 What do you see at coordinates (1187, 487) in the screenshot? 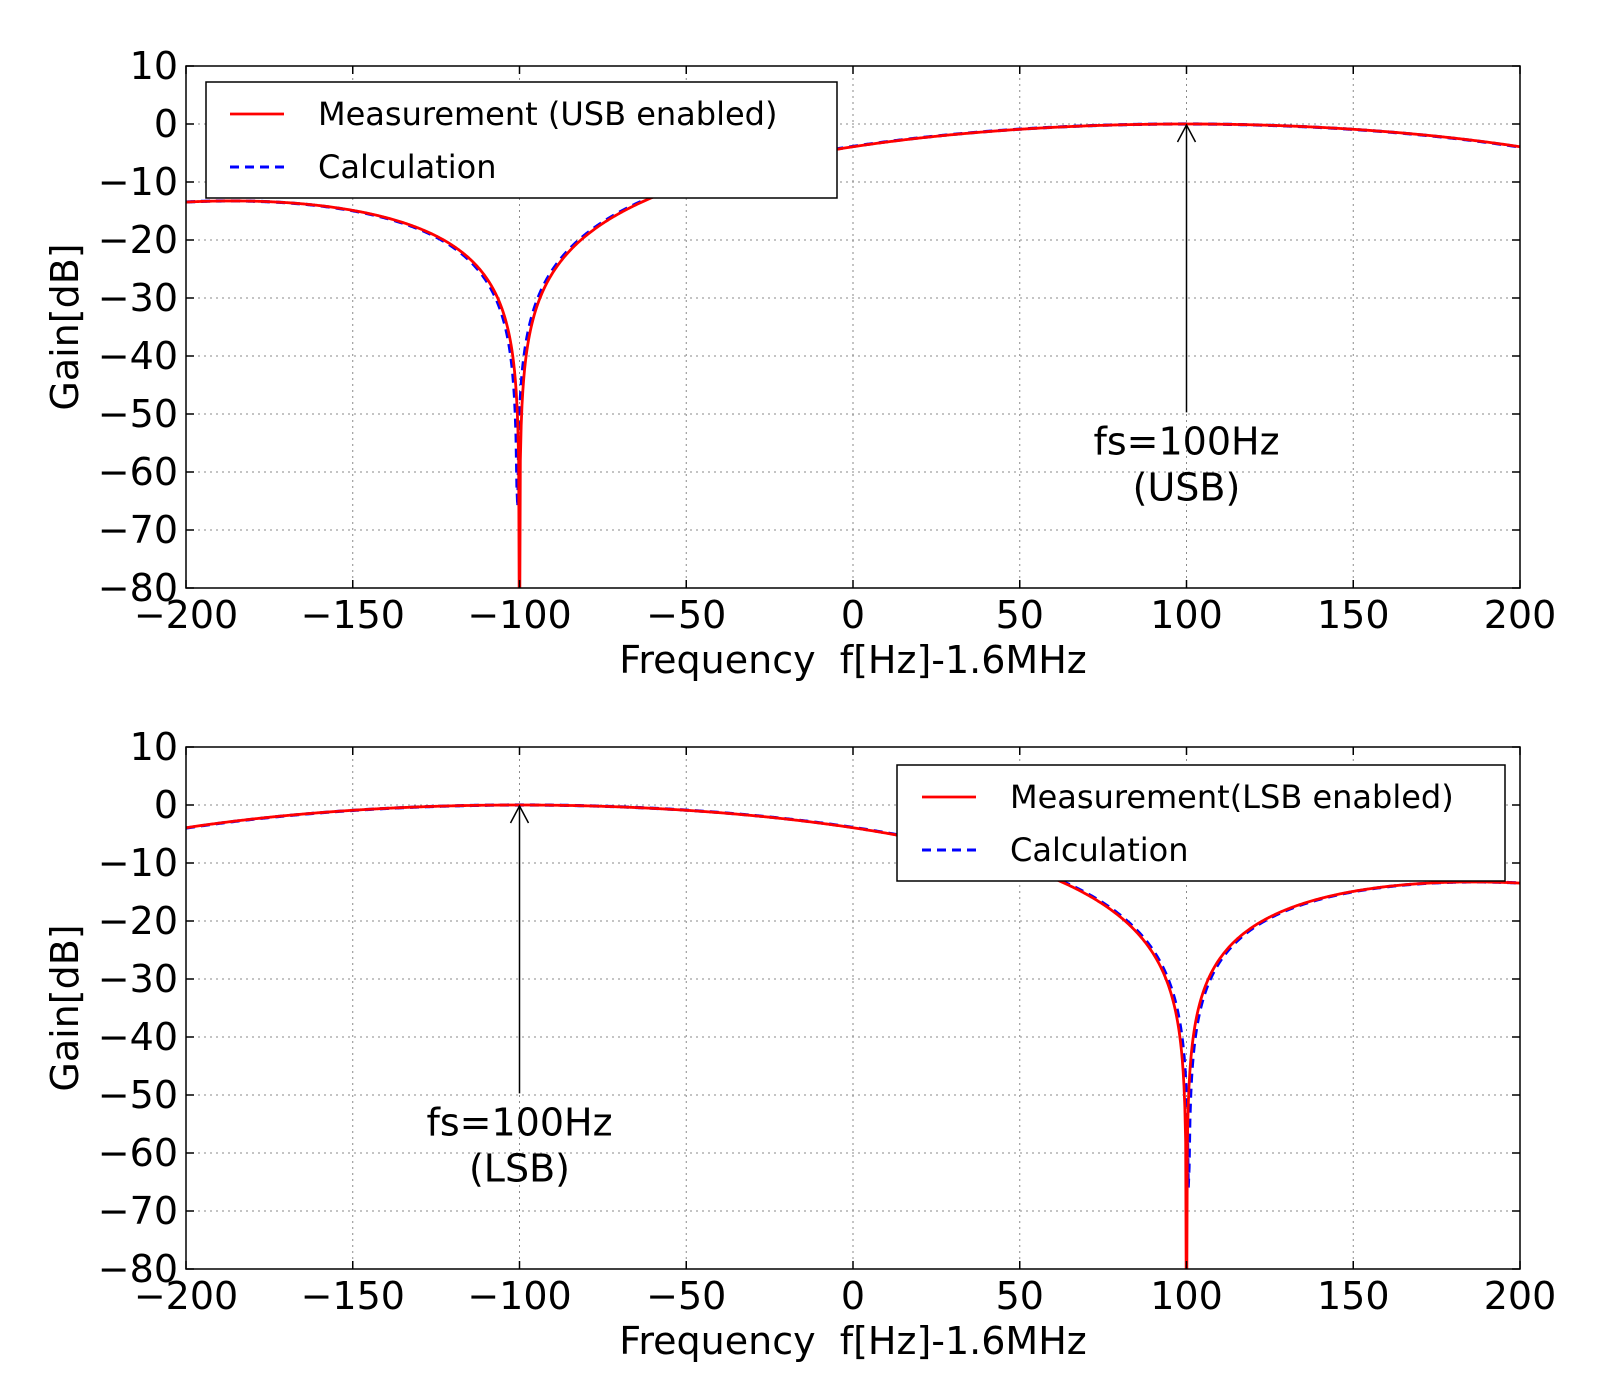
I see `annotation-sideband: (USB)` at bounding box center [1187, 487].